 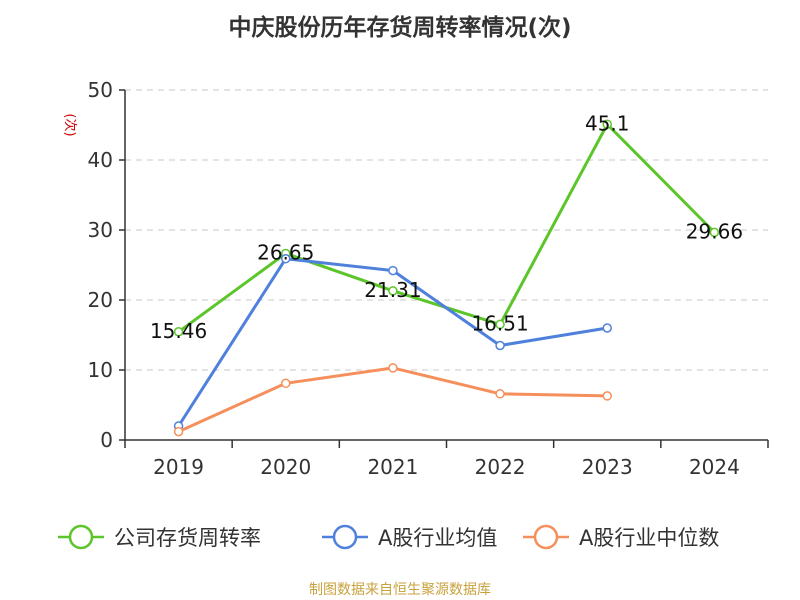 I want to click on source-note: 制图数据来自恒生聚源数据库, so click(x=400, y=590).